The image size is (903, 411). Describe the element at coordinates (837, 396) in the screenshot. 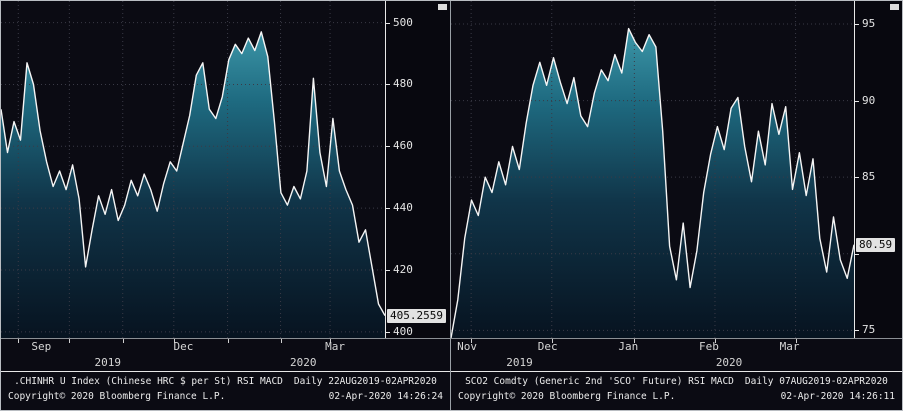

I see `timestamp: 02-Apr-2020 14:26:11` at that location.